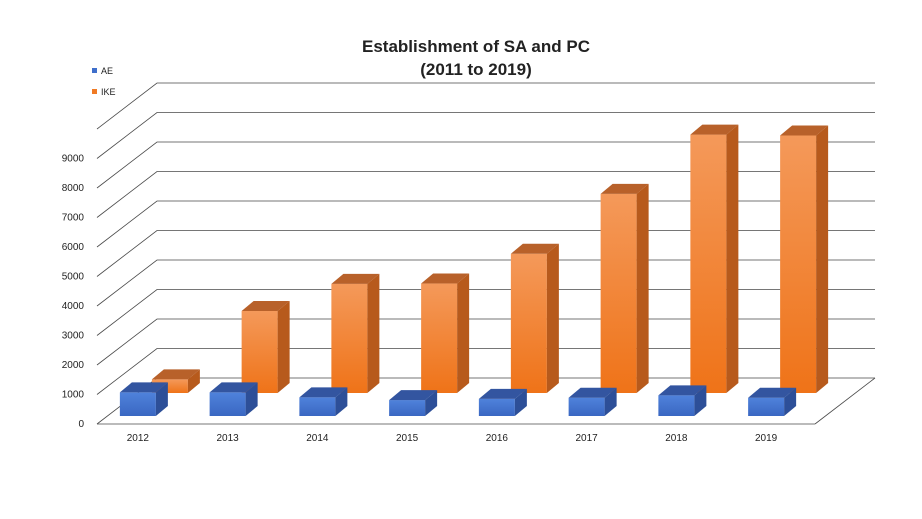 The image size is (922, 519). I want to click on x-axis-ticks: 2012 2013 2014 2015 2016 2017 2018 2019, so click(452, 438).